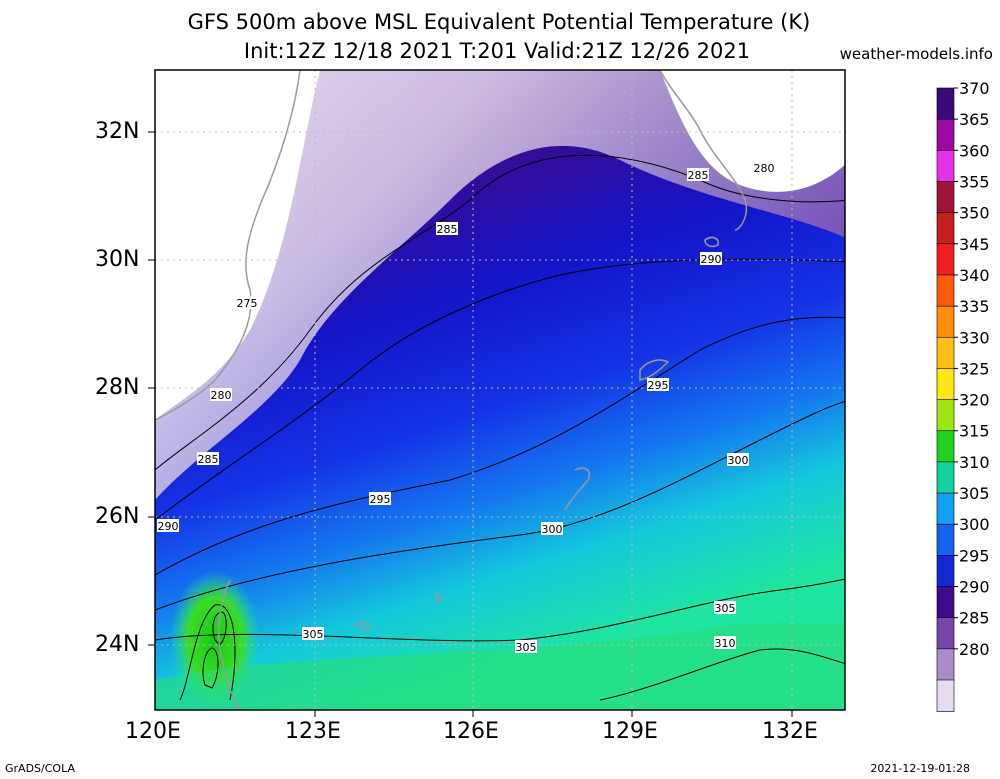 The height and width of the screenshot is (779, 1000). I want to click on colorbar-label: 340, so click(974, 275).